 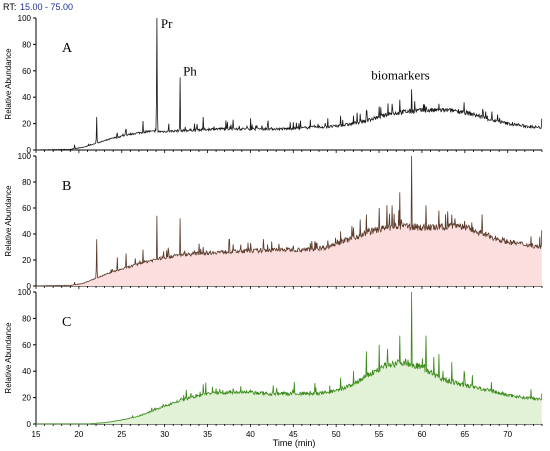 What do you see at coordinates (78, 434) in the screenshot?
I see `x-tick-label: 20` at bounding box center [78, 434].